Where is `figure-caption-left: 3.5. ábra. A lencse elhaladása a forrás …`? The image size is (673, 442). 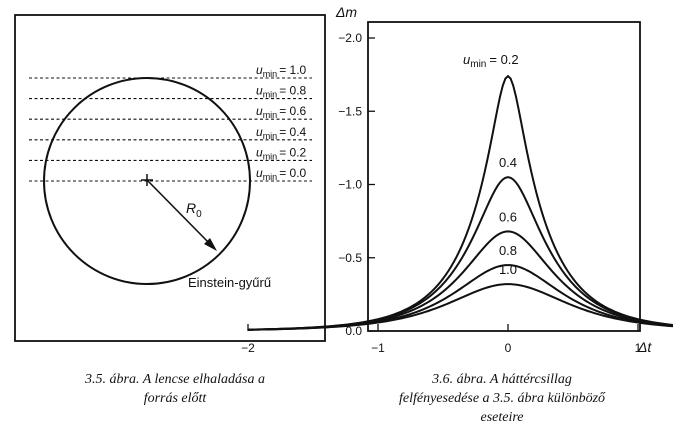
figure-caption-left: 3.5. ábra. A lencse elhaladása a forrás … is located at coordinates (175, 389).